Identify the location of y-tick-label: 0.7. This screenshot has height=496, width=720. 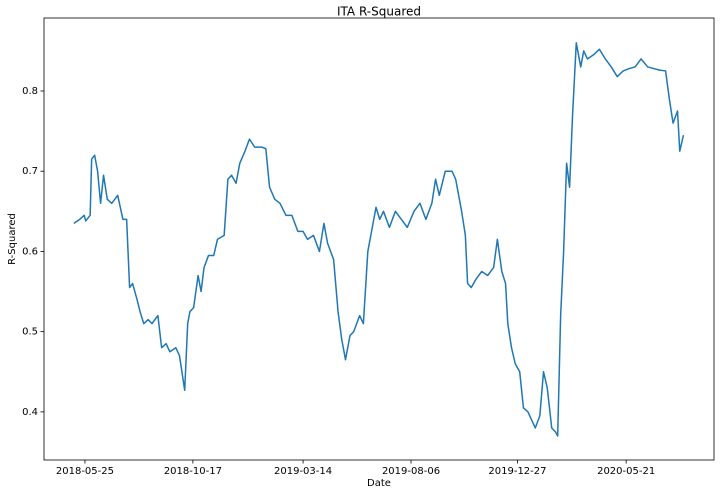
(30, 171).